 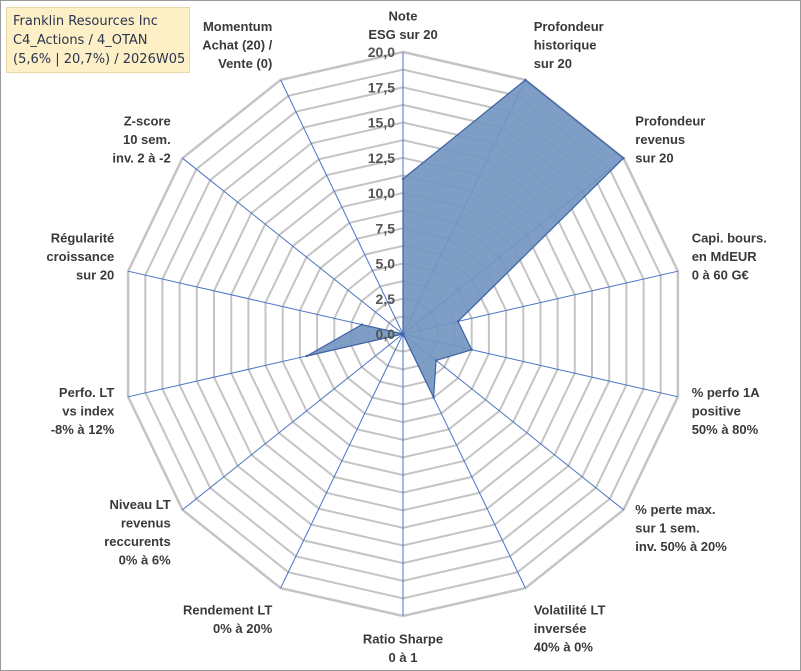 What do you see at coordinates (381, 158) in the screenshot?
I see `tick-label: 12,5` at bounding box center [381, 158].